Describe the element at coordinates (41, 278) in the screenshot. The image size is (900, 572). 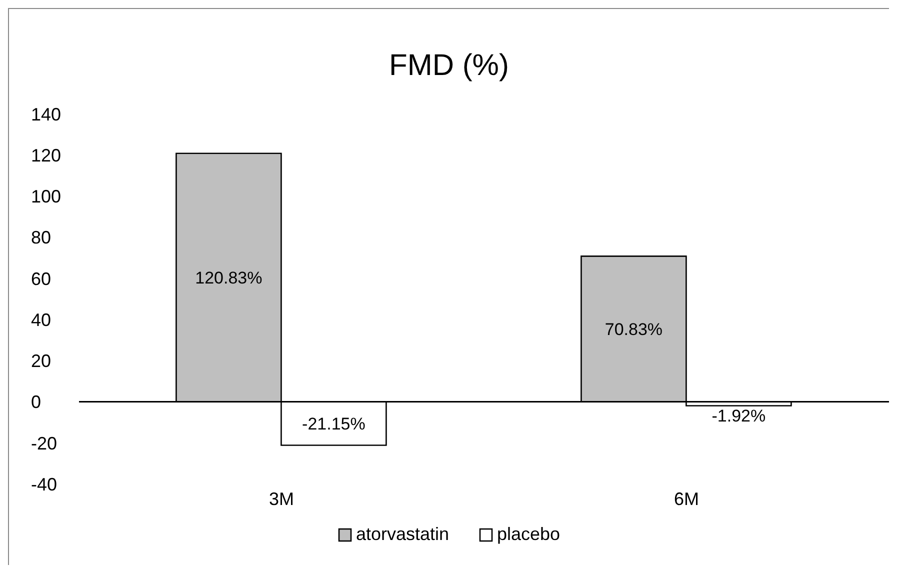
I see `y-tick-label: 60` at that location.